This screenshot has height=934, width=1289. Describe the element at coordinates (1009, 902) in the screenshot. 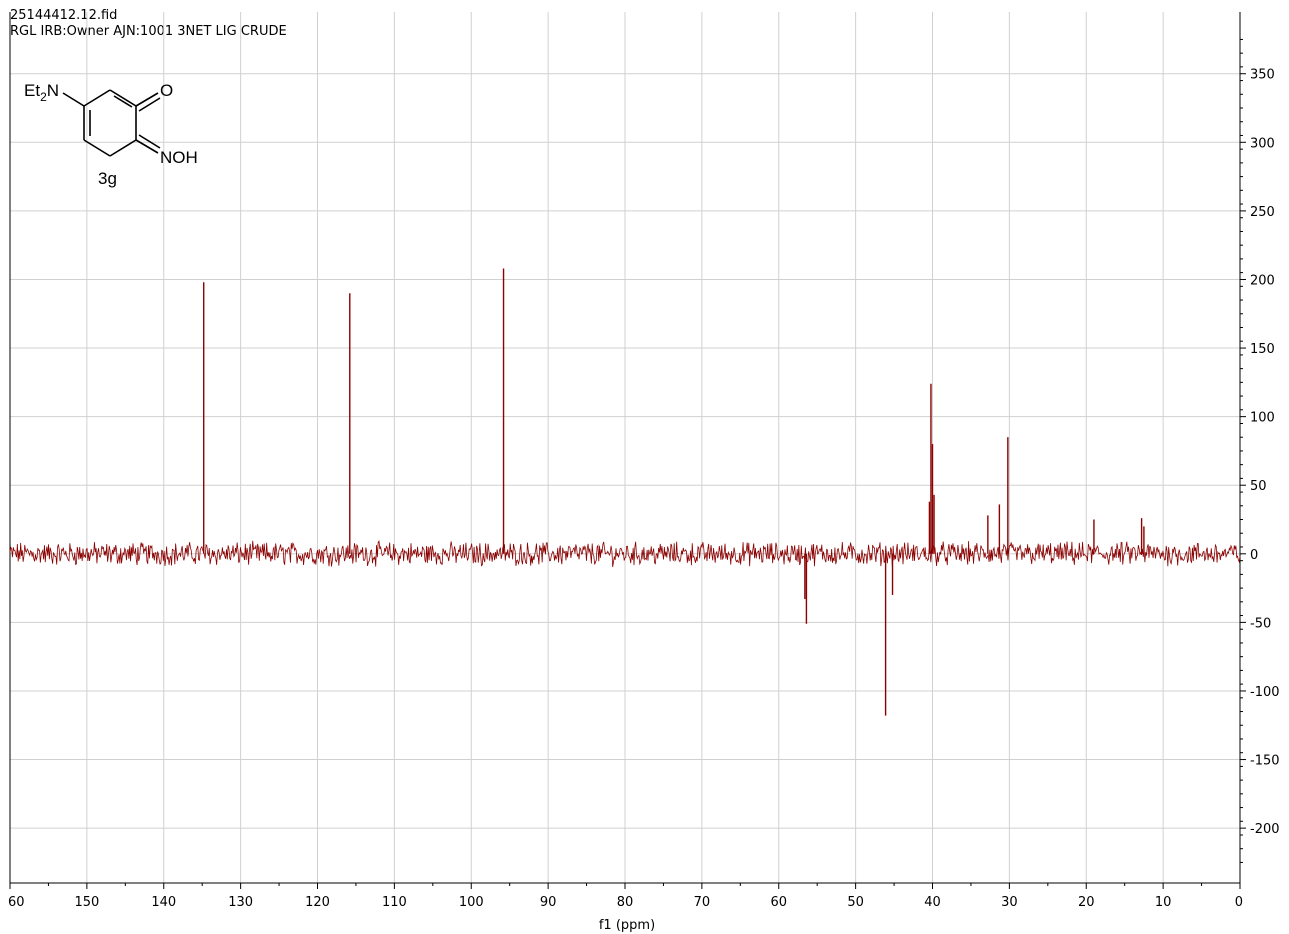

I see `x-tick-label: 30` at that location.